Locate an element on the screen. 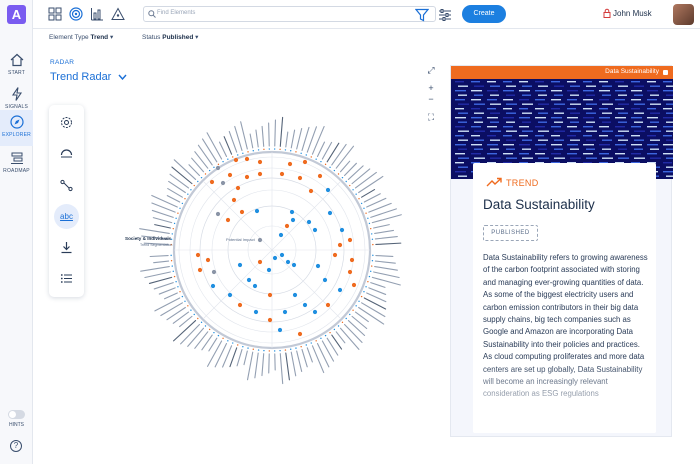  filter-element-type: Element Type Trend ▾ is located at coordinates (81, 37).